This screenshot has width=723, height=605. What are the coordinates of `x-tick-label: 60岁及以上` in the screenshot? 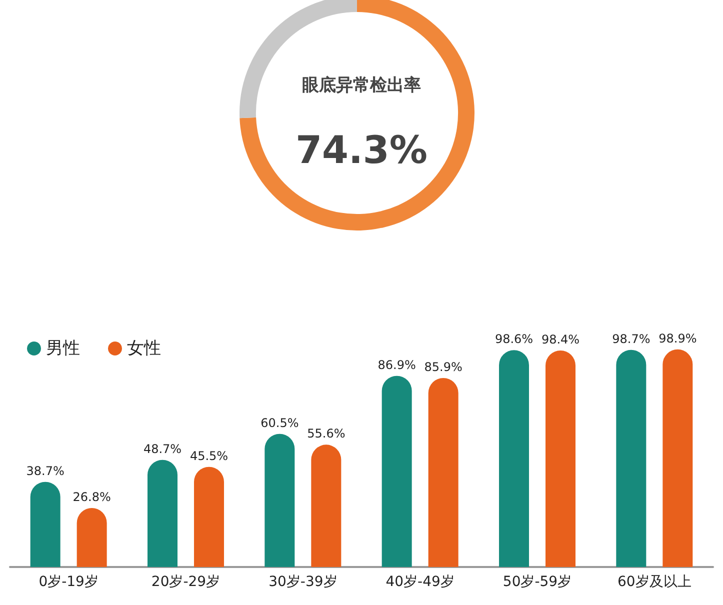 It's located at (655, 582).